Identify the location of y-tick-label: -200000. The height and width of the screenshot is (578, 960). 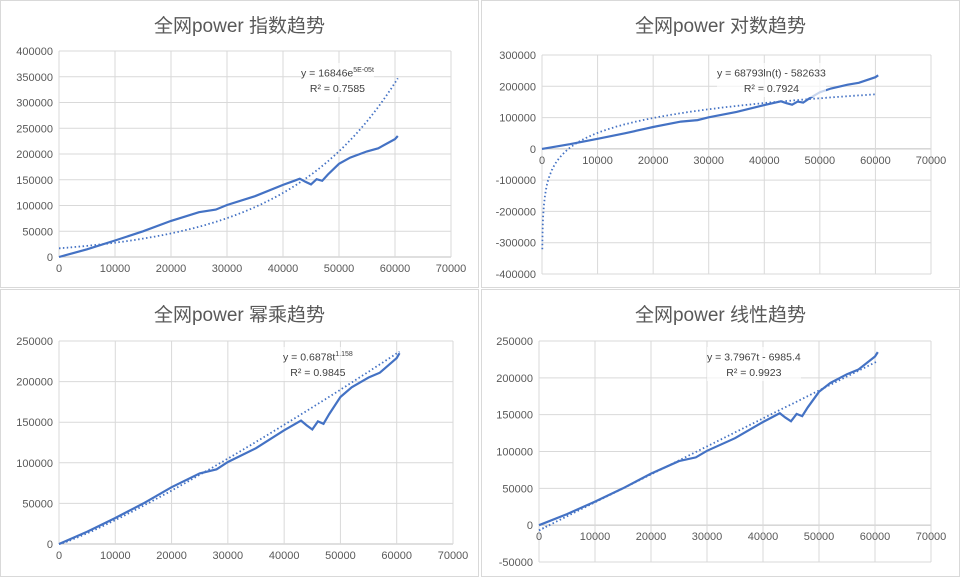
(516, 212).